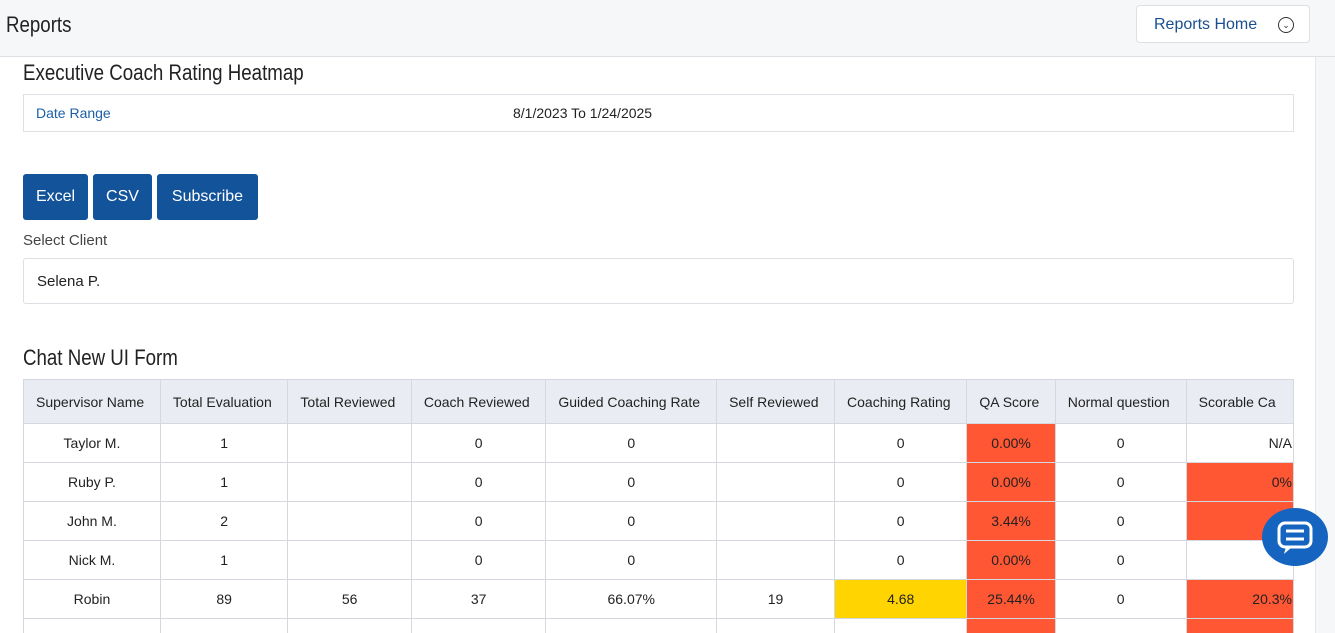 Image resolution: width=1335 pixels, height=633 pixels. Describe the element at coordinates (776, 401) in the screenshot. I see `column-header: Self Reviewed` at that location.